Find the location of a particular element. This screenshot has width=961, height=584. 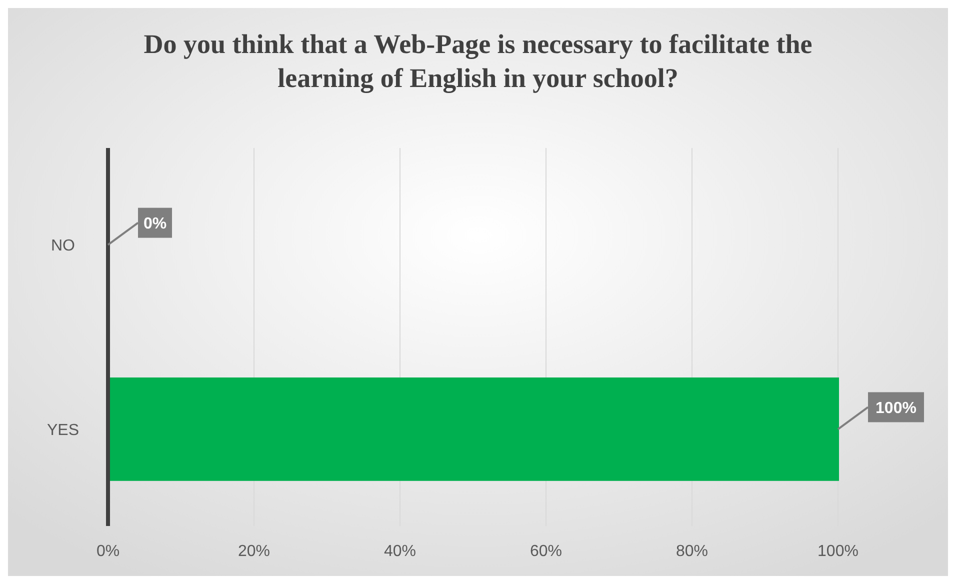

data-label: 100% is located at coordinates (896, 408).